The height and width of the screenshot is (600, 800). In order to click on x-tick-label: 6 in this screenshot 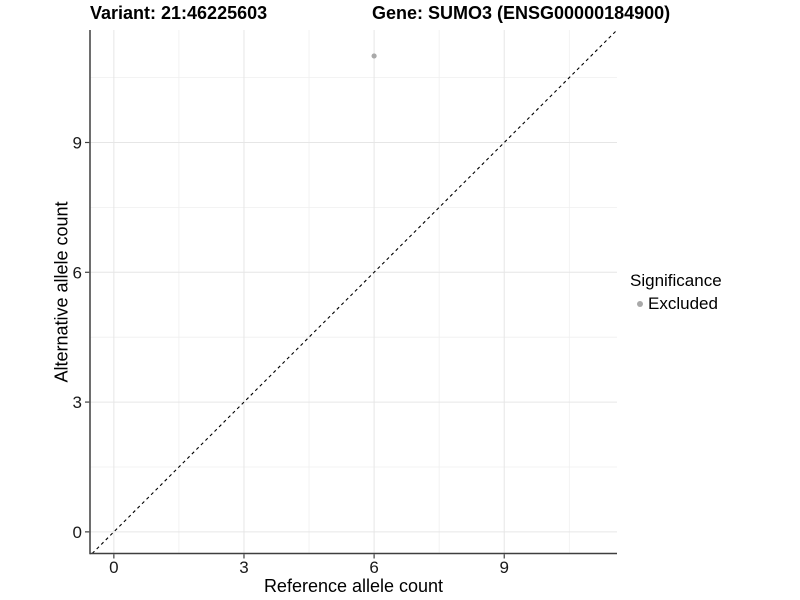, I will do `click(373, 567)`.